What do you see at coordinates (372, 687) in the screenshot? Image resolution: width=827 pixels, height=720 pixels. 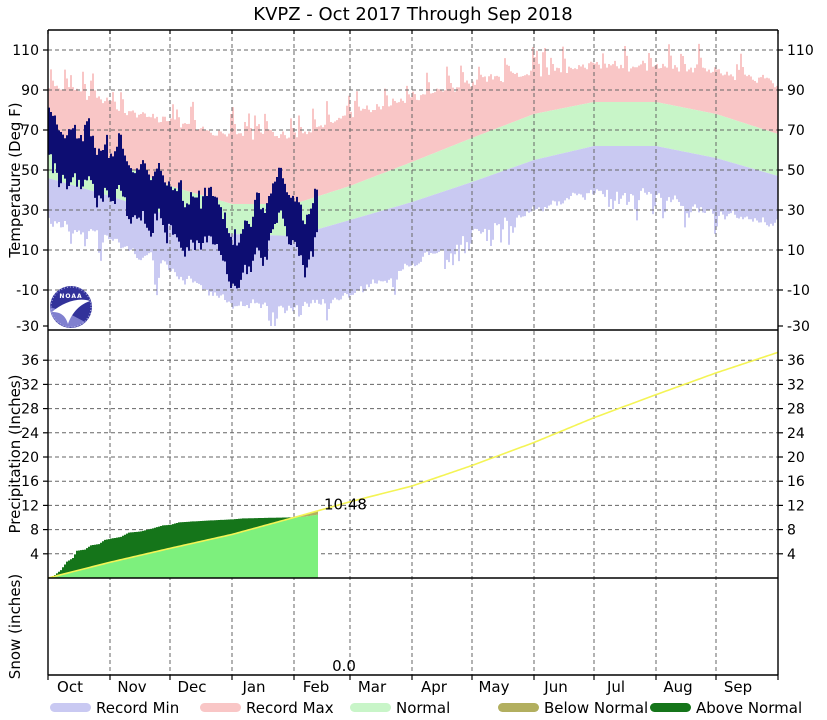 I see `month-label: Mar` at bounding box center [372, 687].